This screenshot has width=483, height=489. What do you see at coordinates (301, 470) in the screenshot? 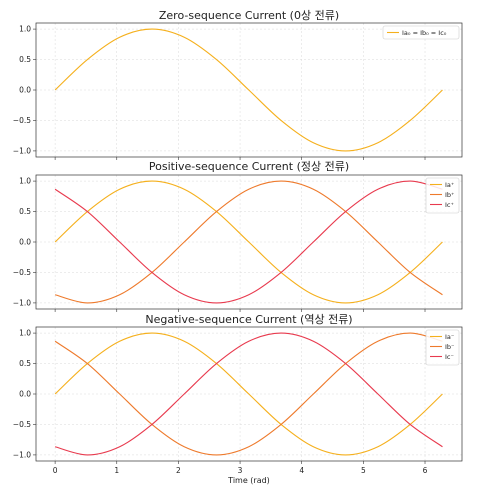
I see `x-tick-label: 4` at bounding box center [301, 470].